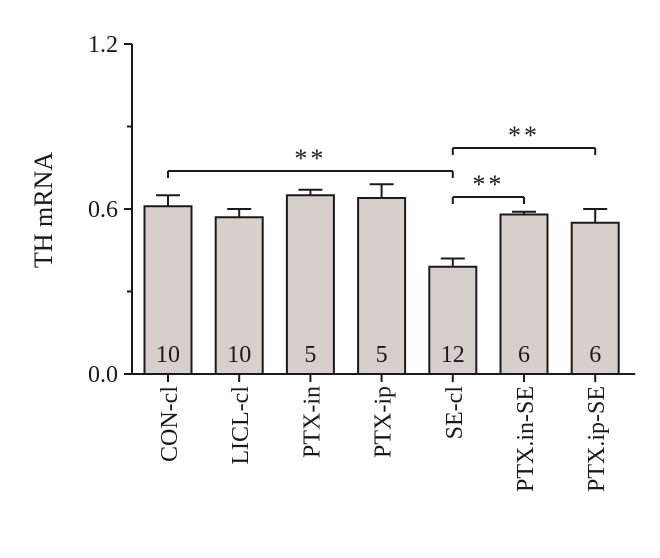  I want to click on category-label: LICL-cl, so click(241, 425).